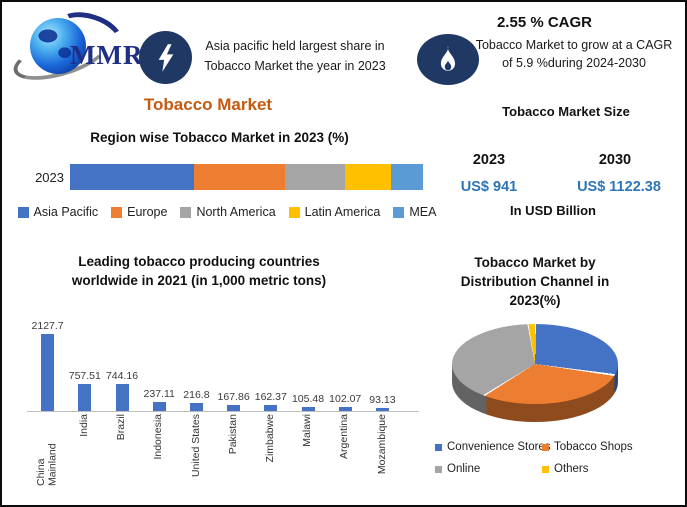 The image size is (687, 507). I want to click on producer-column: 2127.7, so click(47, 365).